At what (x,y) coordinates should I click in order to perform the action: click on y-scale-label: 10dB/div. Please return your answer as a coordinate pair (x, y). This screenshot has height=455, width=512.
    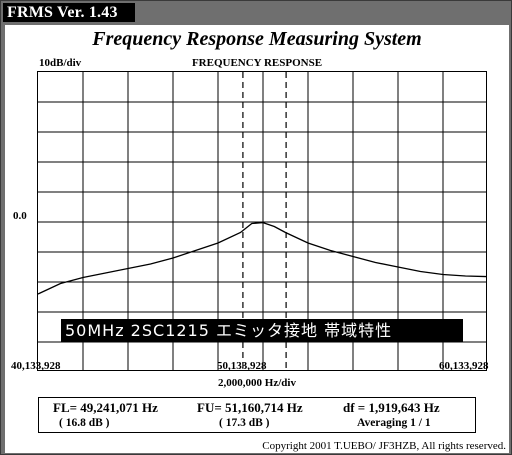
    Looking at the image, I should click on (60, 63).